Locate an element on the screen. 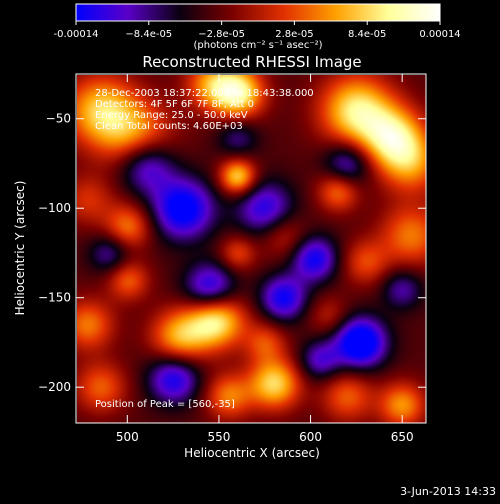 Image resolution: width=500 pixels, height=504 pixels. x-tick-label: 550 is located at coordinates (218, 437).